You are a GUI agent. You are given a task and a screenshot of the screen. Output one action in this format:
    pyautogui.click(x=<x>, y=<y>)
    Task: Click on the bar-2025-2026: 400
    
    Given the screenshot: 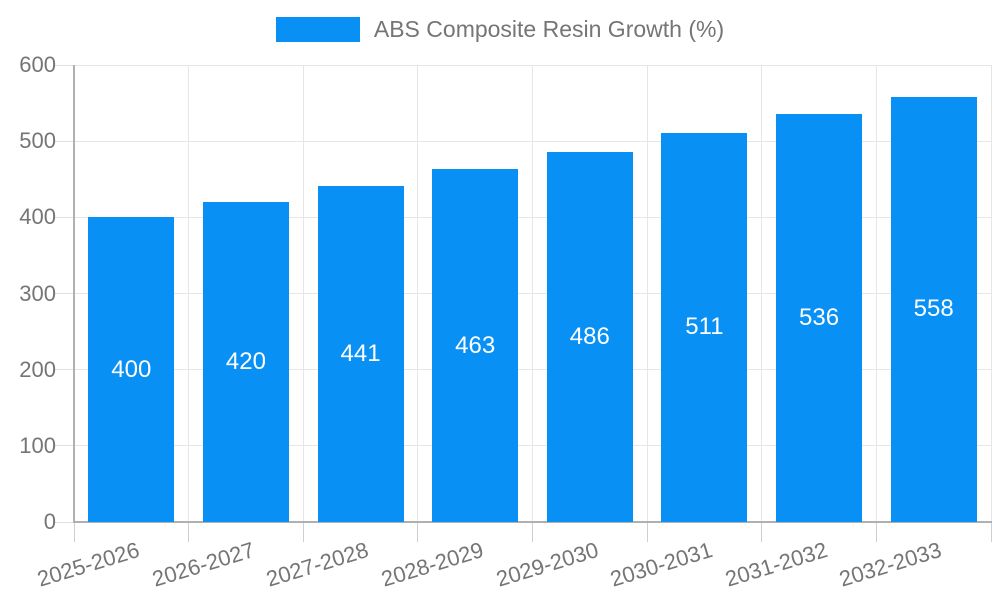 What is the action you would take?
    pyautogui.click(x=131, y=369)
    